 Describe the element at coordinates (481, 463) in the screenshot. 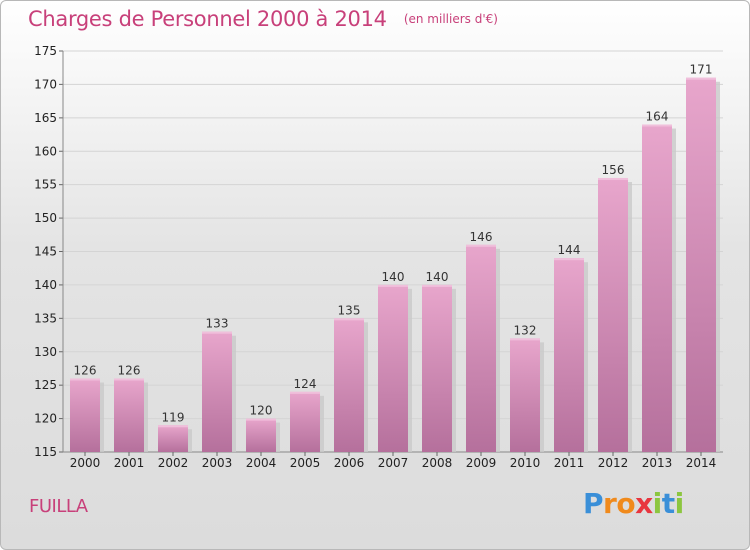

I see `x-tick-label: 2009` at that location.